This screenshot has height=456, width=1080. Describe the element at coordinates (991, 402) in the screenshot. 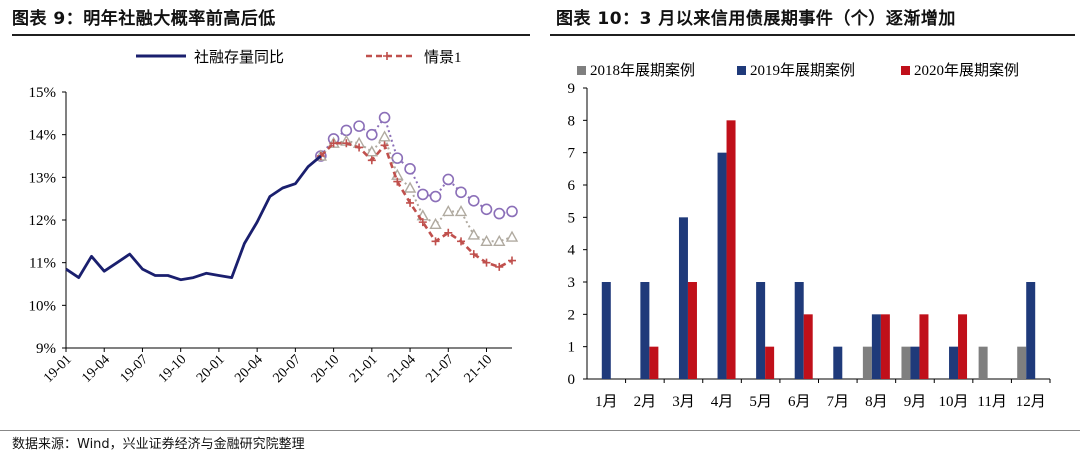

I see `x-tick-label: 11月` at that location.